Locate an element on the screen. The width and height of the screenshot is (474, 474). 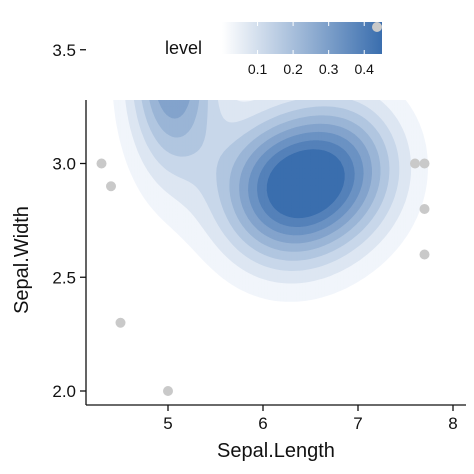
y-axis-ticks: 2.02.53.03.54.04.5 is located at coordinates (69, 221).